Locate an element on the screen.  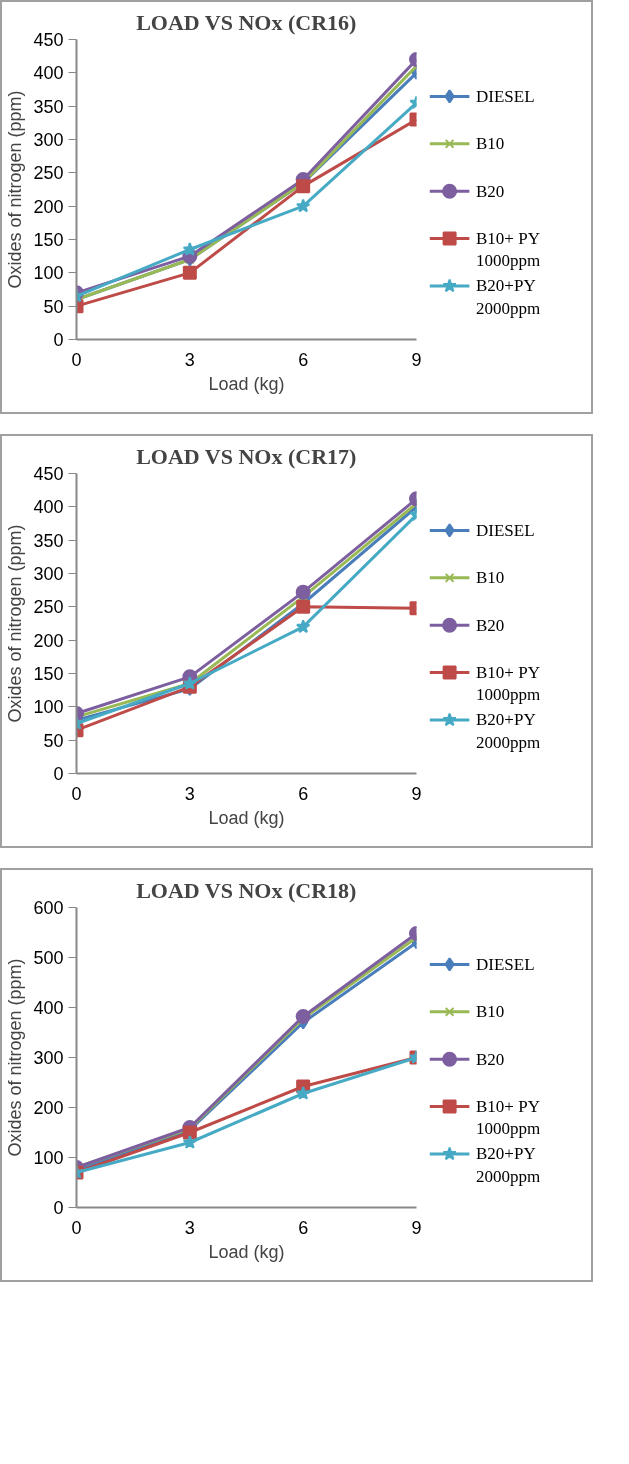
chart-title: LOAD VS NOx (CR17) is located at coordinates (246, 456).